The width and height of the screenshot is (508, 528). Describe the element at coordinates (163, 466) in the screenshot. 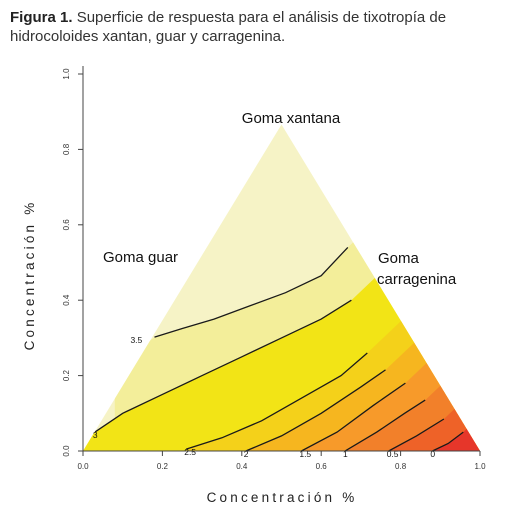

I see `x-tick-label: 0.2` at that location.